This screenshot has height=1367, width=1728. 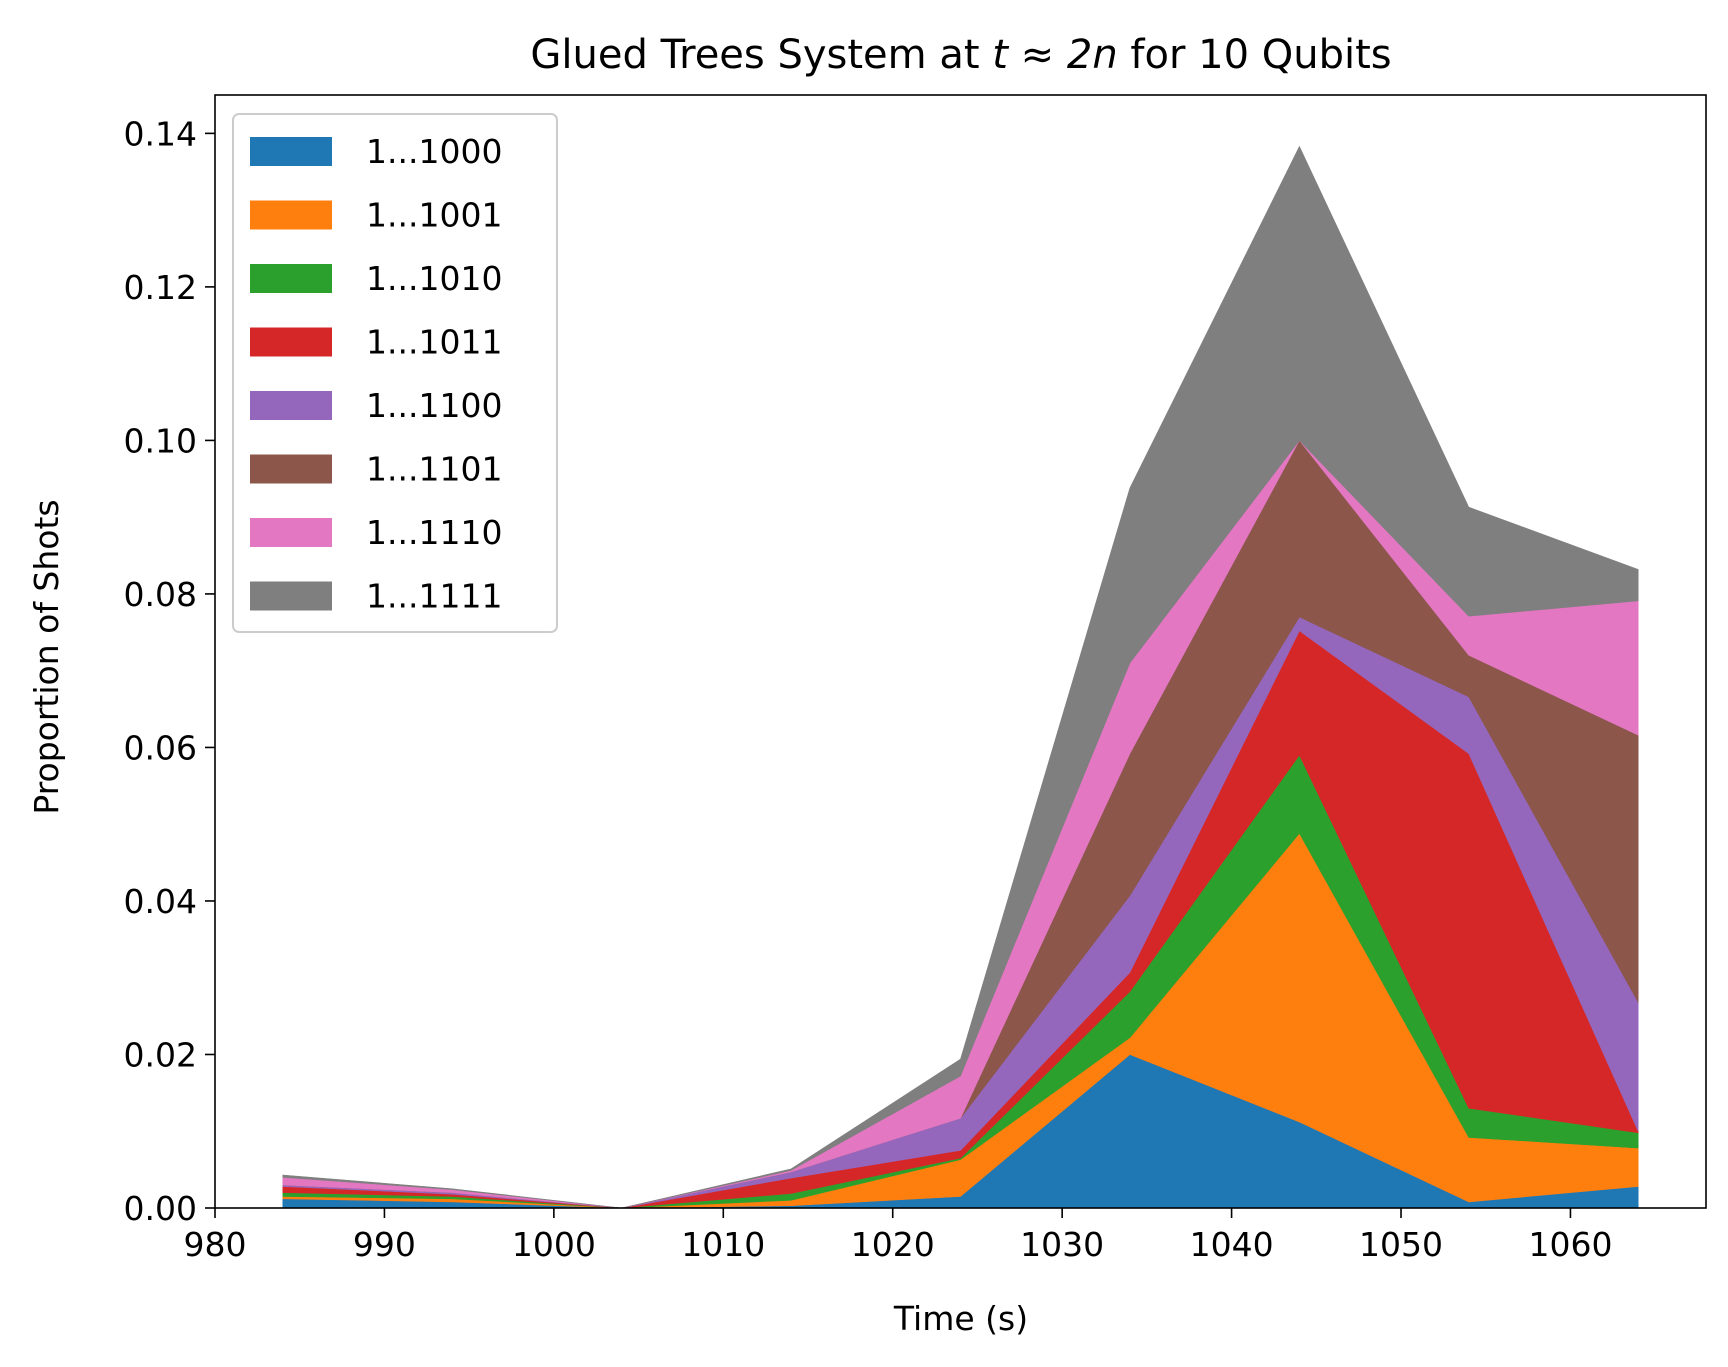 I want to click on y-tick-label: 0.10, so click(x=160, y=440).